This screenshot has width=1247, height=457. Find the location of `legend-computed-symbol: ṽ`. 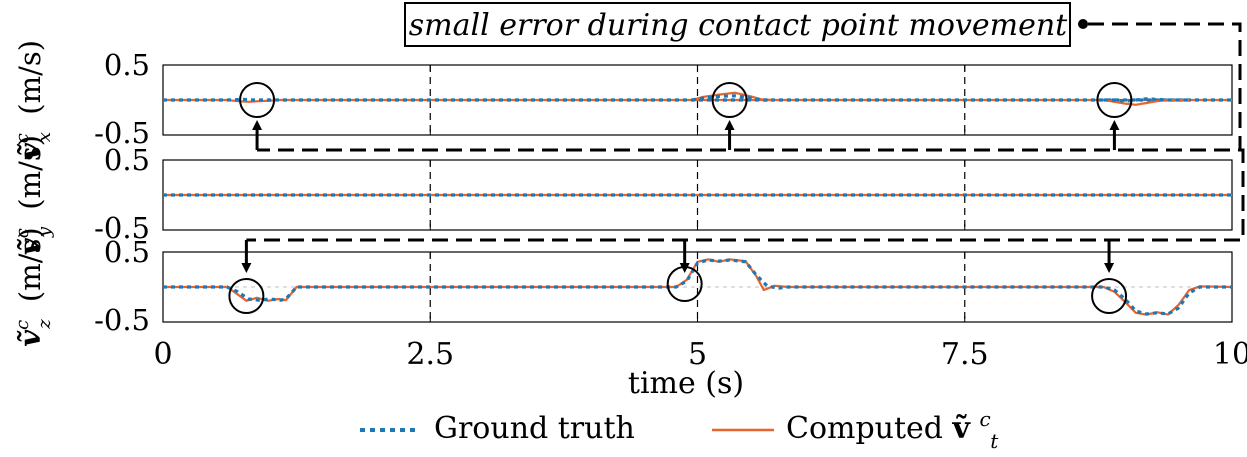

legend-computed-symbol: ṽ is located at coordinates (962, 428).